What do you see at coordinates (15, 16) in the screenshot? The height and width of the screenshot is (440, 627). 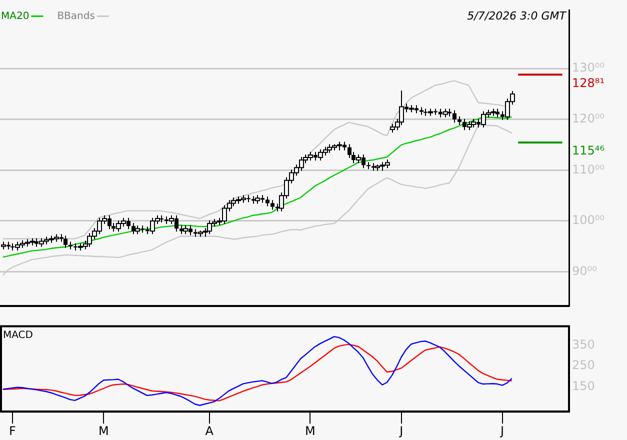 I see `legend-label: MA20` at bounding box center [15, 16].